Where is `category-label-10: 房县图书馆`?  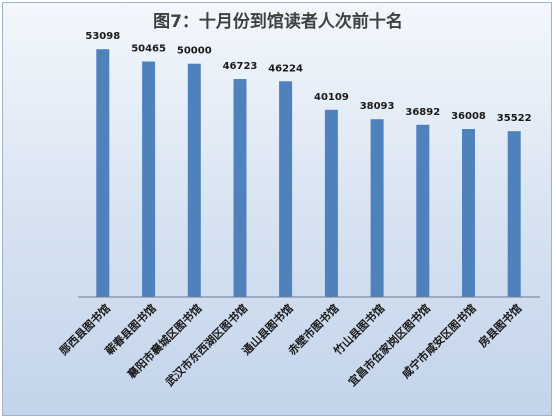 category-label-10: 房县图书馆 is located at coordinates (500, 325).